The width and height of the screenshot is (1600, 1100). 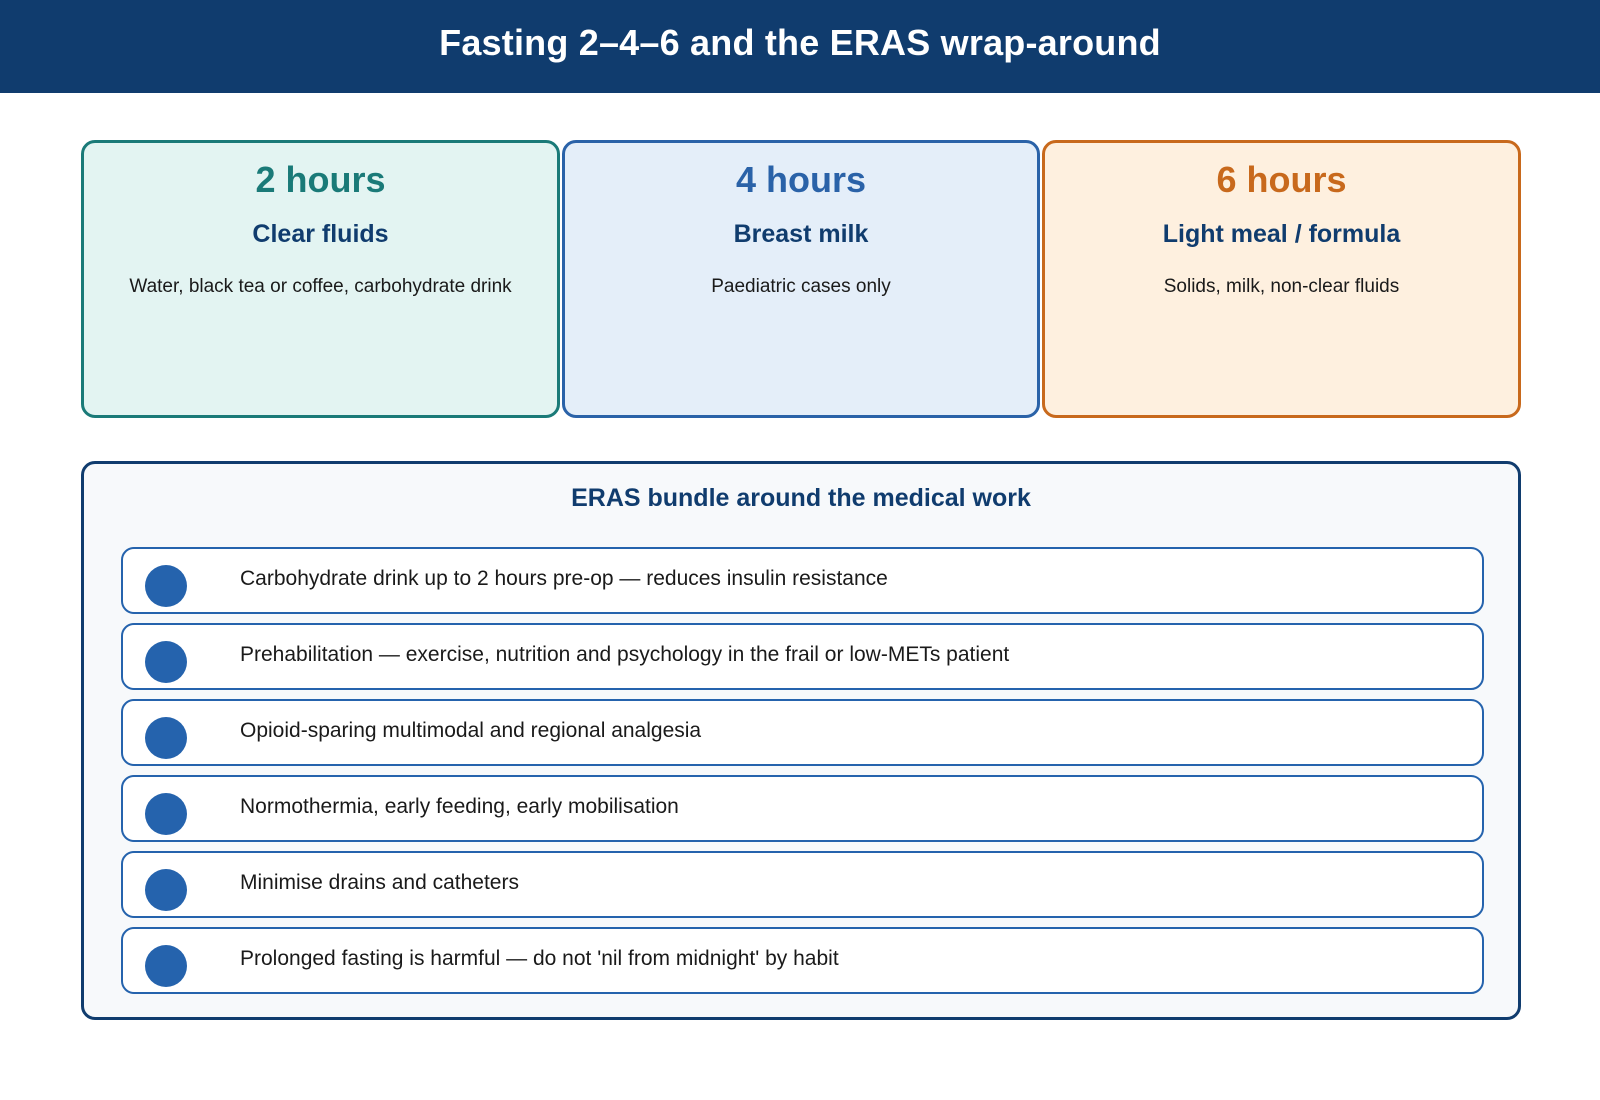 What do you see at coordinates (801, 498) in the screenshot?
I see `bundle-title: ERAS bundle around the medical work` at bounding box center [801, 498].